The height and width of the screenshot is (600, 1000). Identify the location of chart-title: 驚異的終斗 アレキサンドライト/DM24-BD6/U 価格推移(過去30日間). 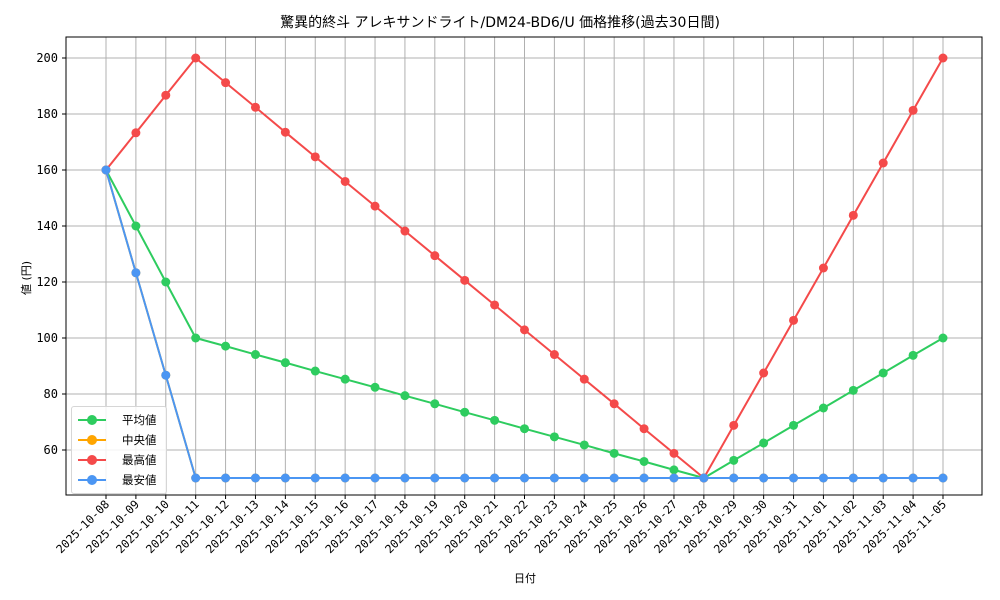
(500, 23).